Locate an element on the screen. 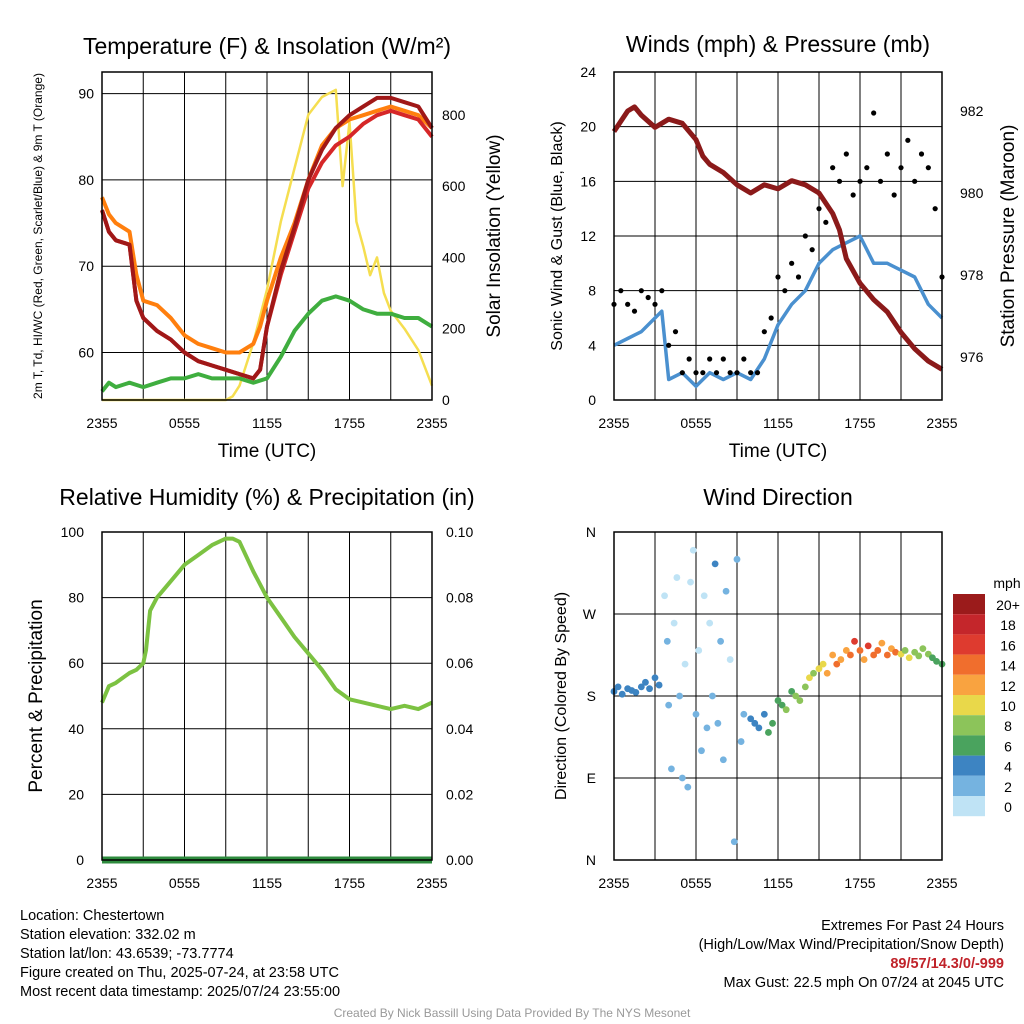  legend-label: 6 is located at coordinates (1008, 746).